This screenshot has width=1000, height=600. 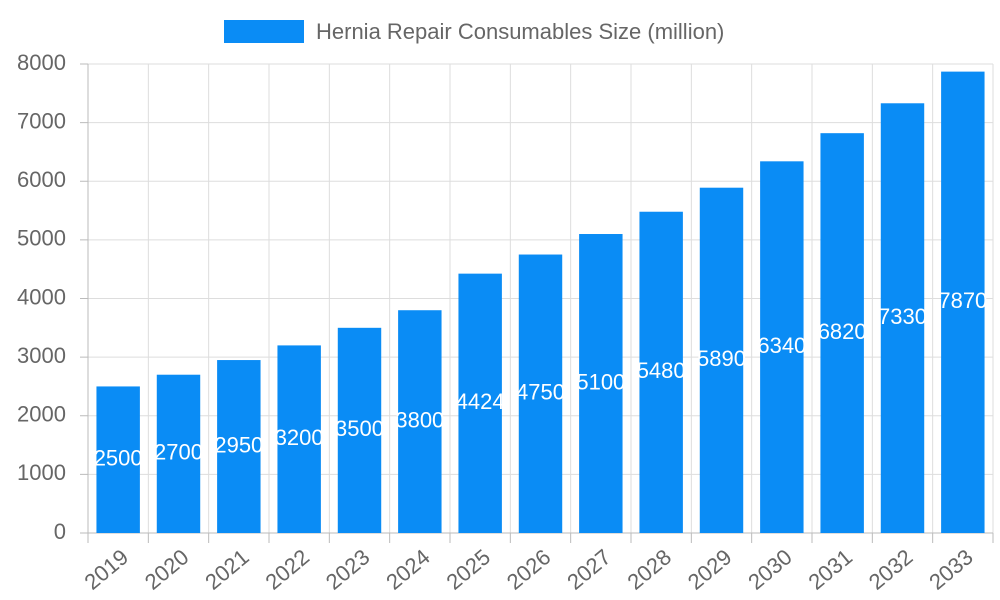 I want to click on x-tick-label: 2031, so click(x=831, y=569).